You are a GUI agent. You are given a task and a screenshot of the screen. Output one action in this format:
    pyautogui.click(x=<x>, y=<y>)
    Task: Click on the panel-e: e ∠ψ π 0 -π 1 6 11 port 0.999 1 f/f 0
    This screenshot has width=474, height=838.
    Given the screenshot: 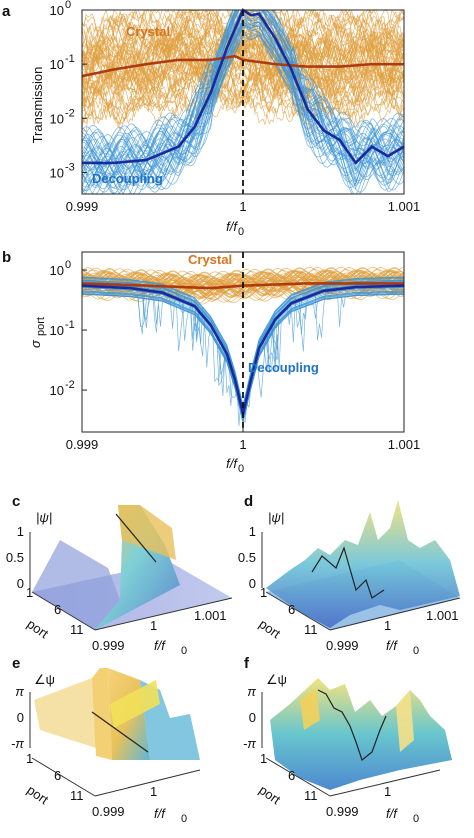 What is the action you would take?
    pyautogui.click(x=106, y=740)
    